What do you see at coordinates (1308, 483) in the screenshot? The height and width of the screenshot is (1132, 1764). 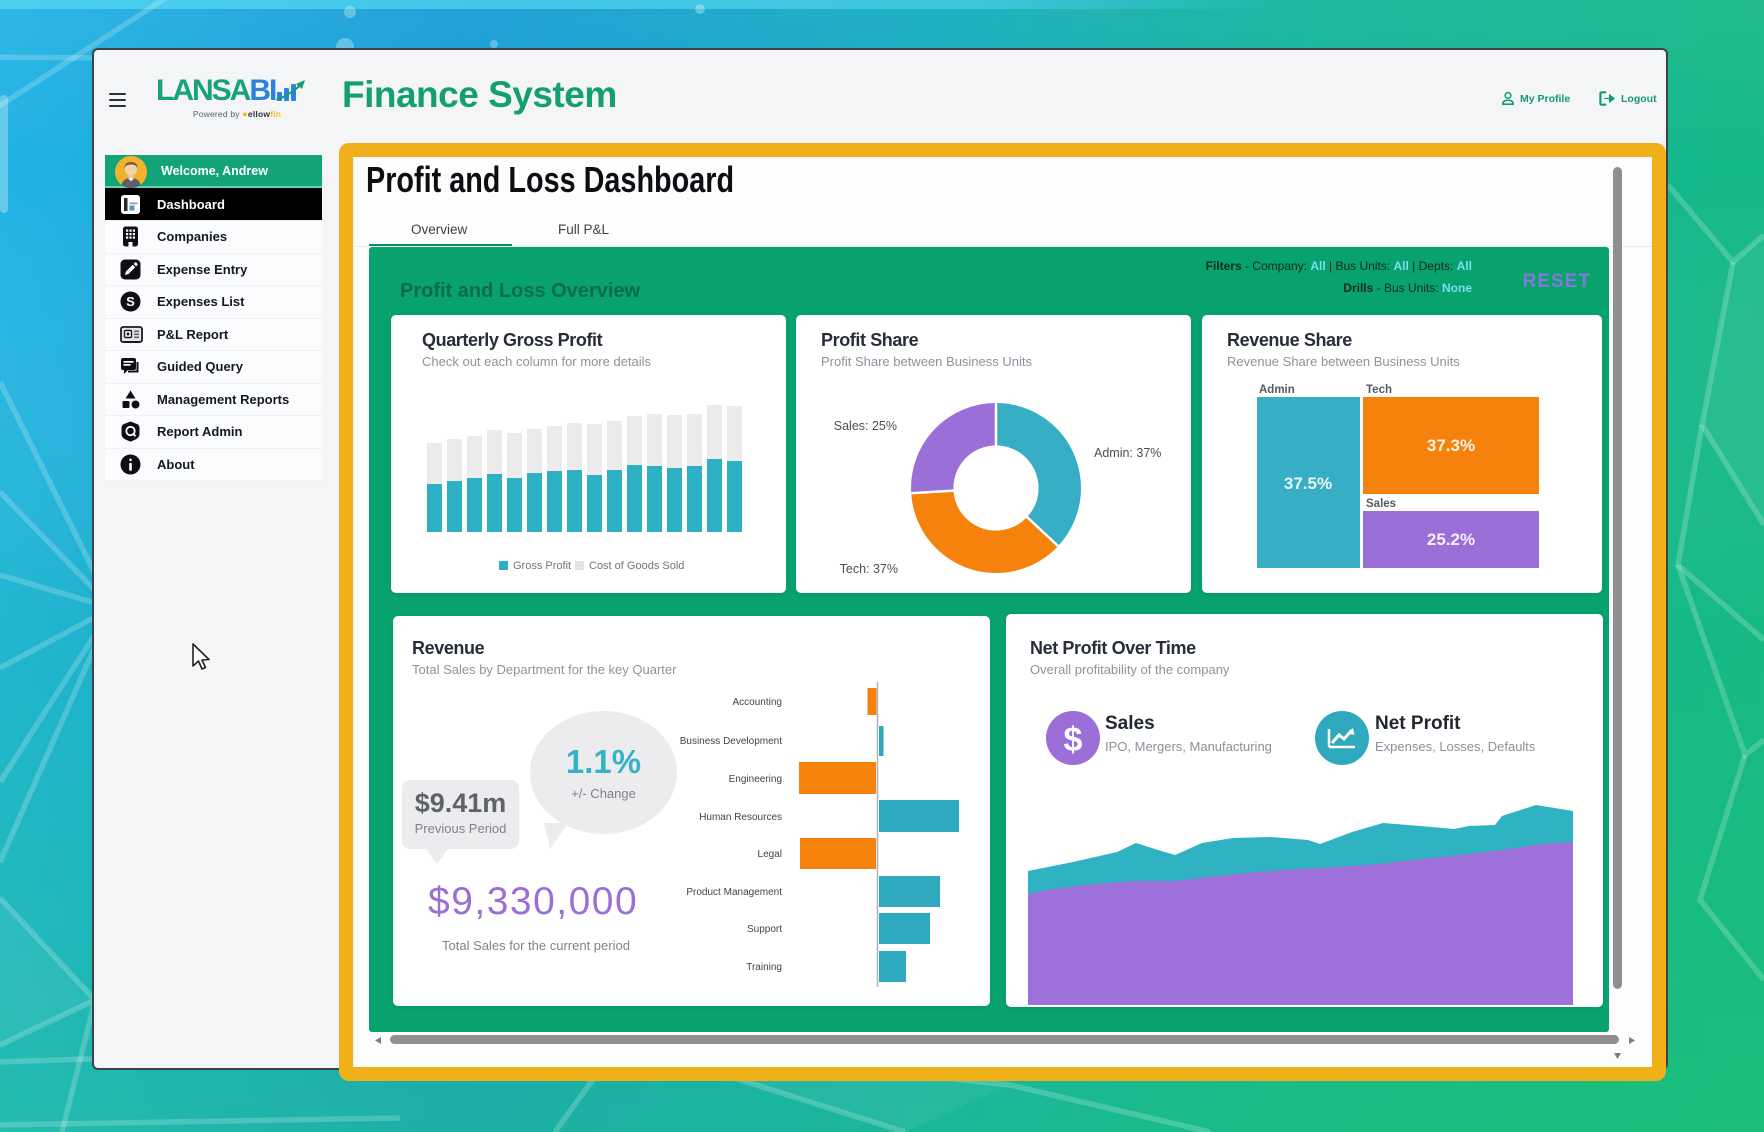 I see `svg-text: 37.5%` at bounding box center [1308, 483].